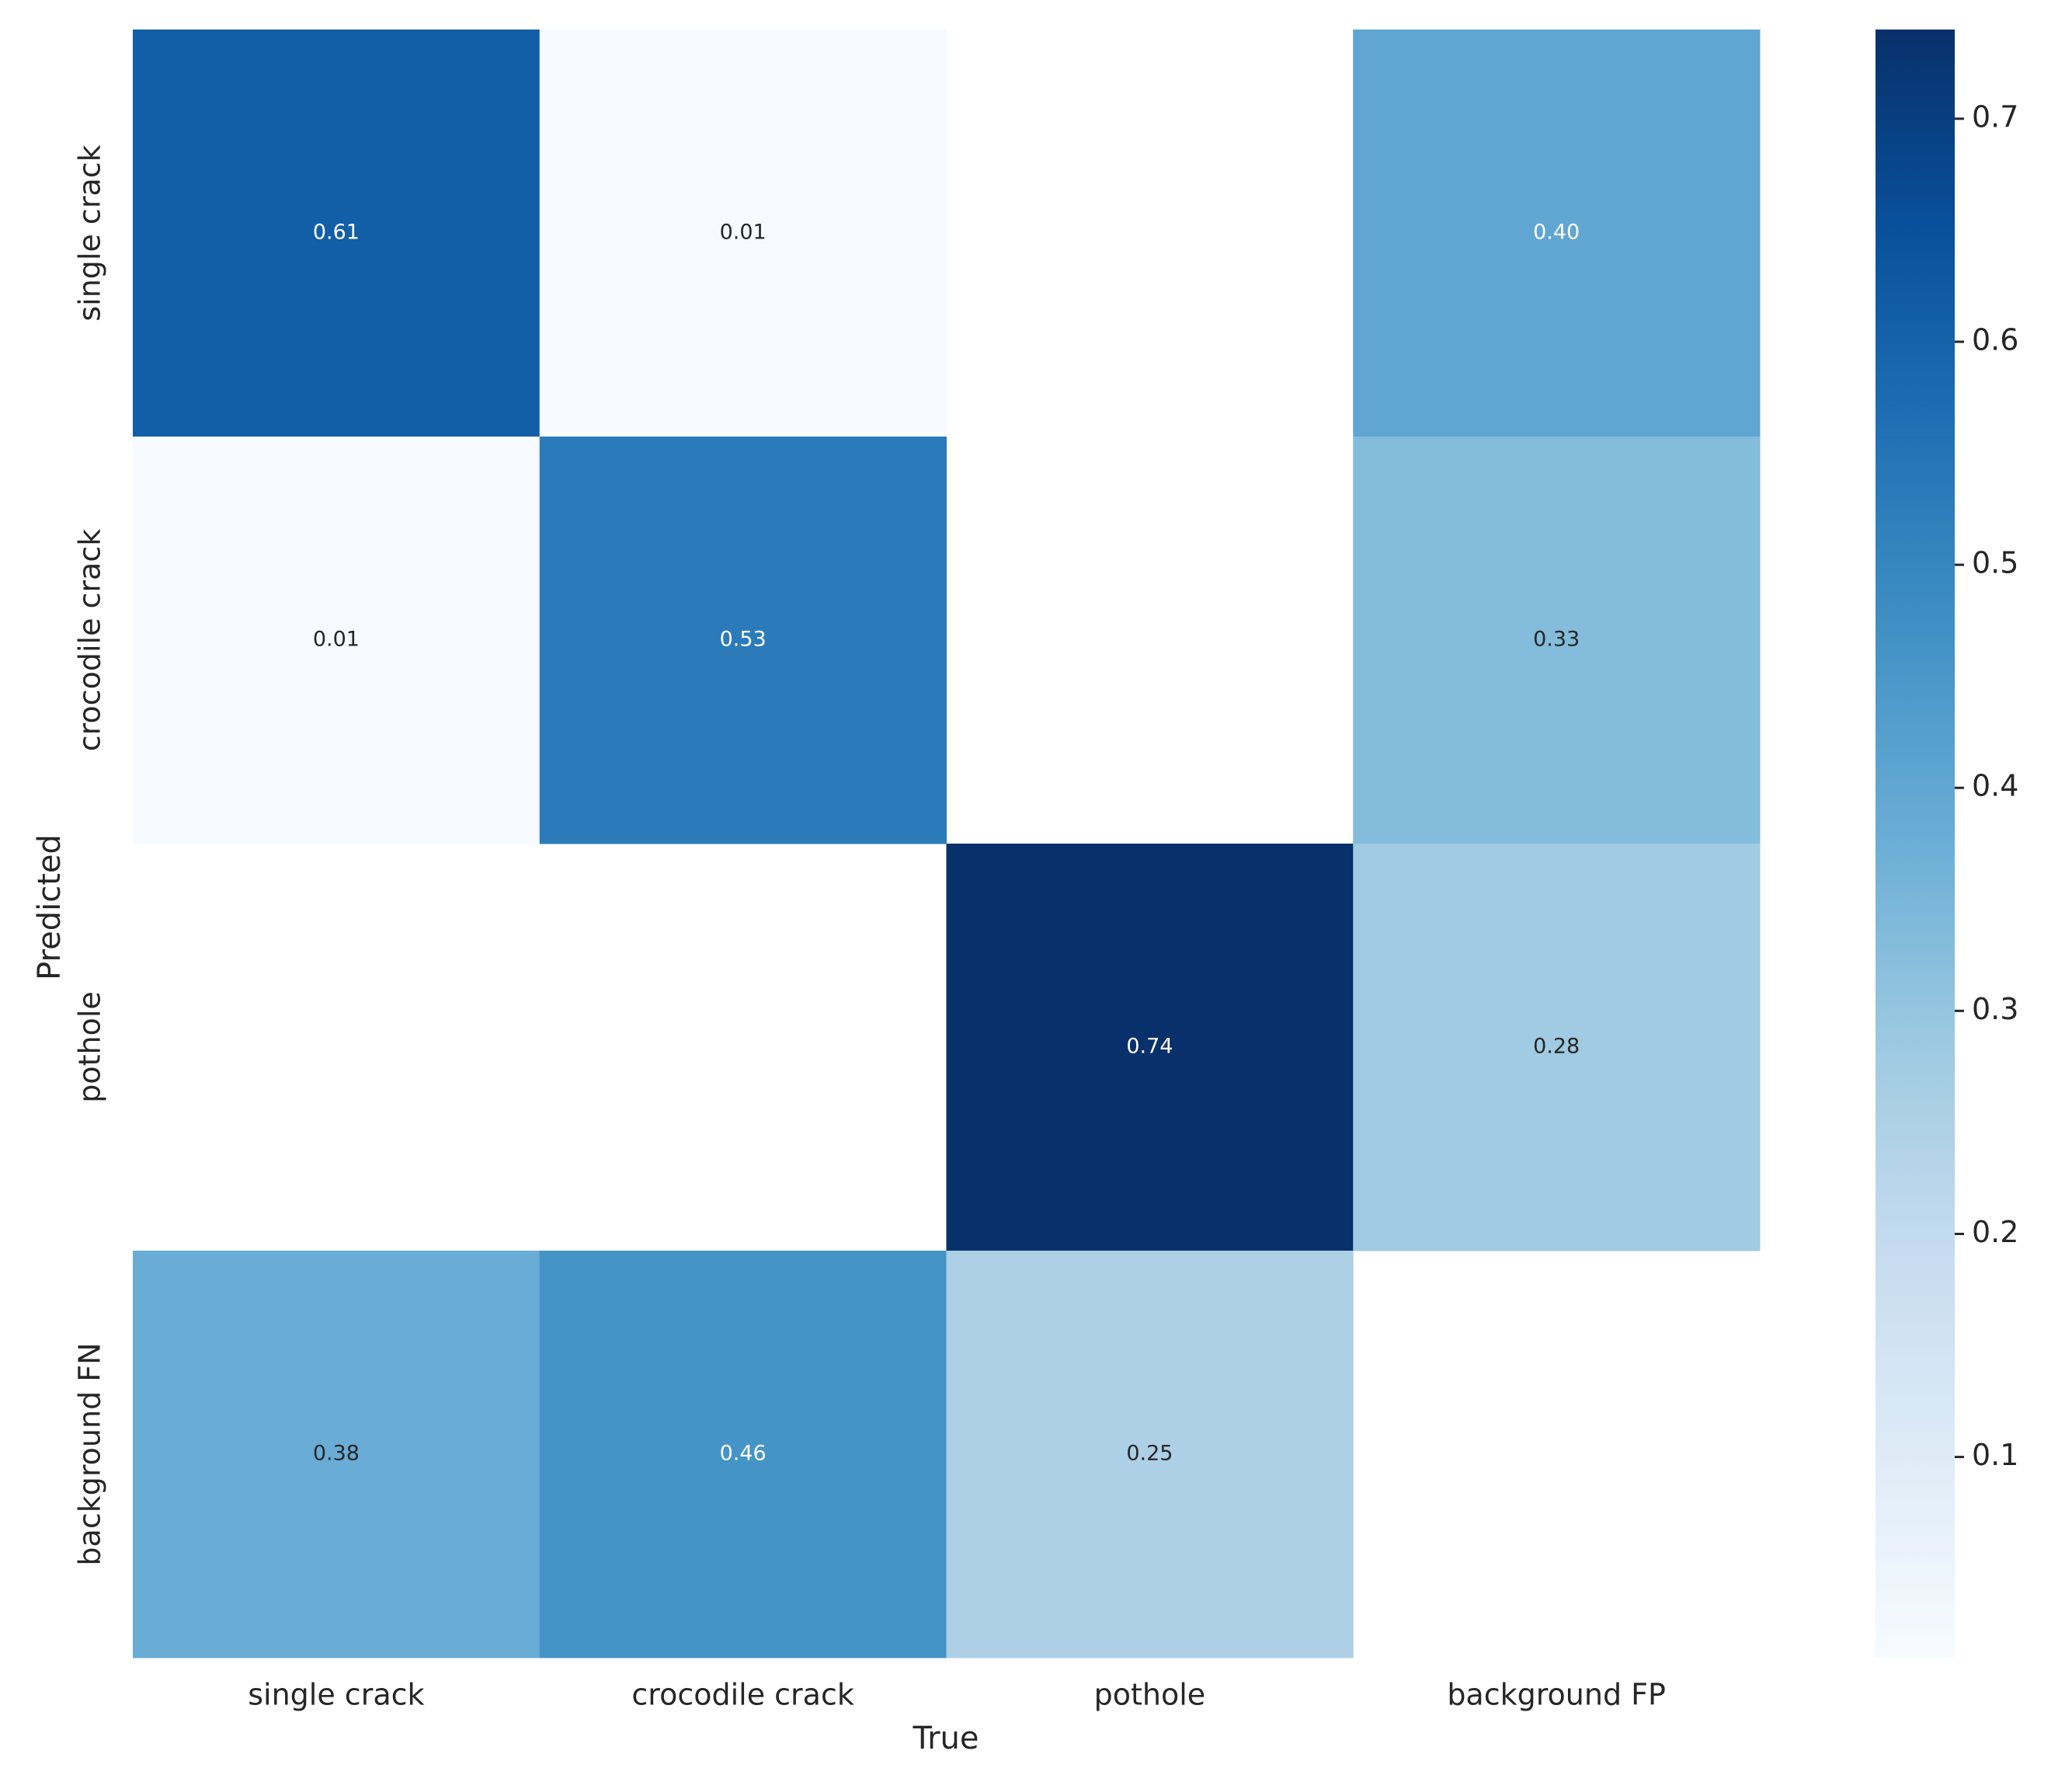 The height and width of the screenshot is (1768, 2072). I want to click on colorbar-tick-label: 0.5, so click(1995, 563).